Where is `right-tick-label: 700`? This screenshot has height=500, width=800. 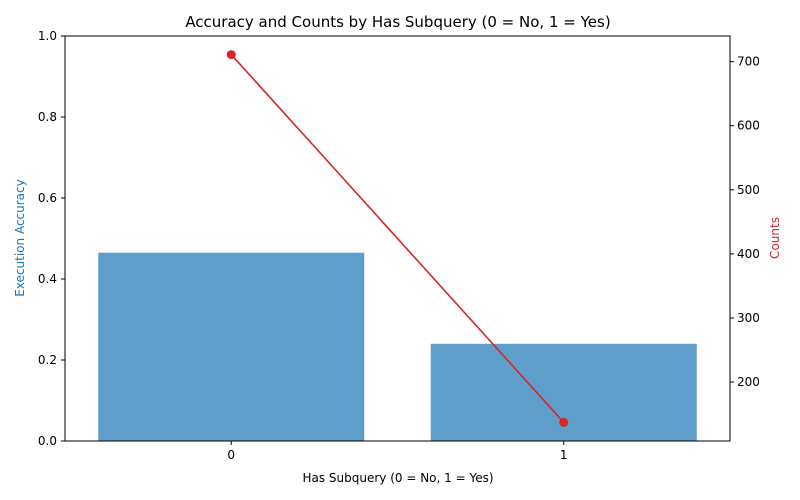
right-tick-label: 700 is located at coordinates (748, 62).